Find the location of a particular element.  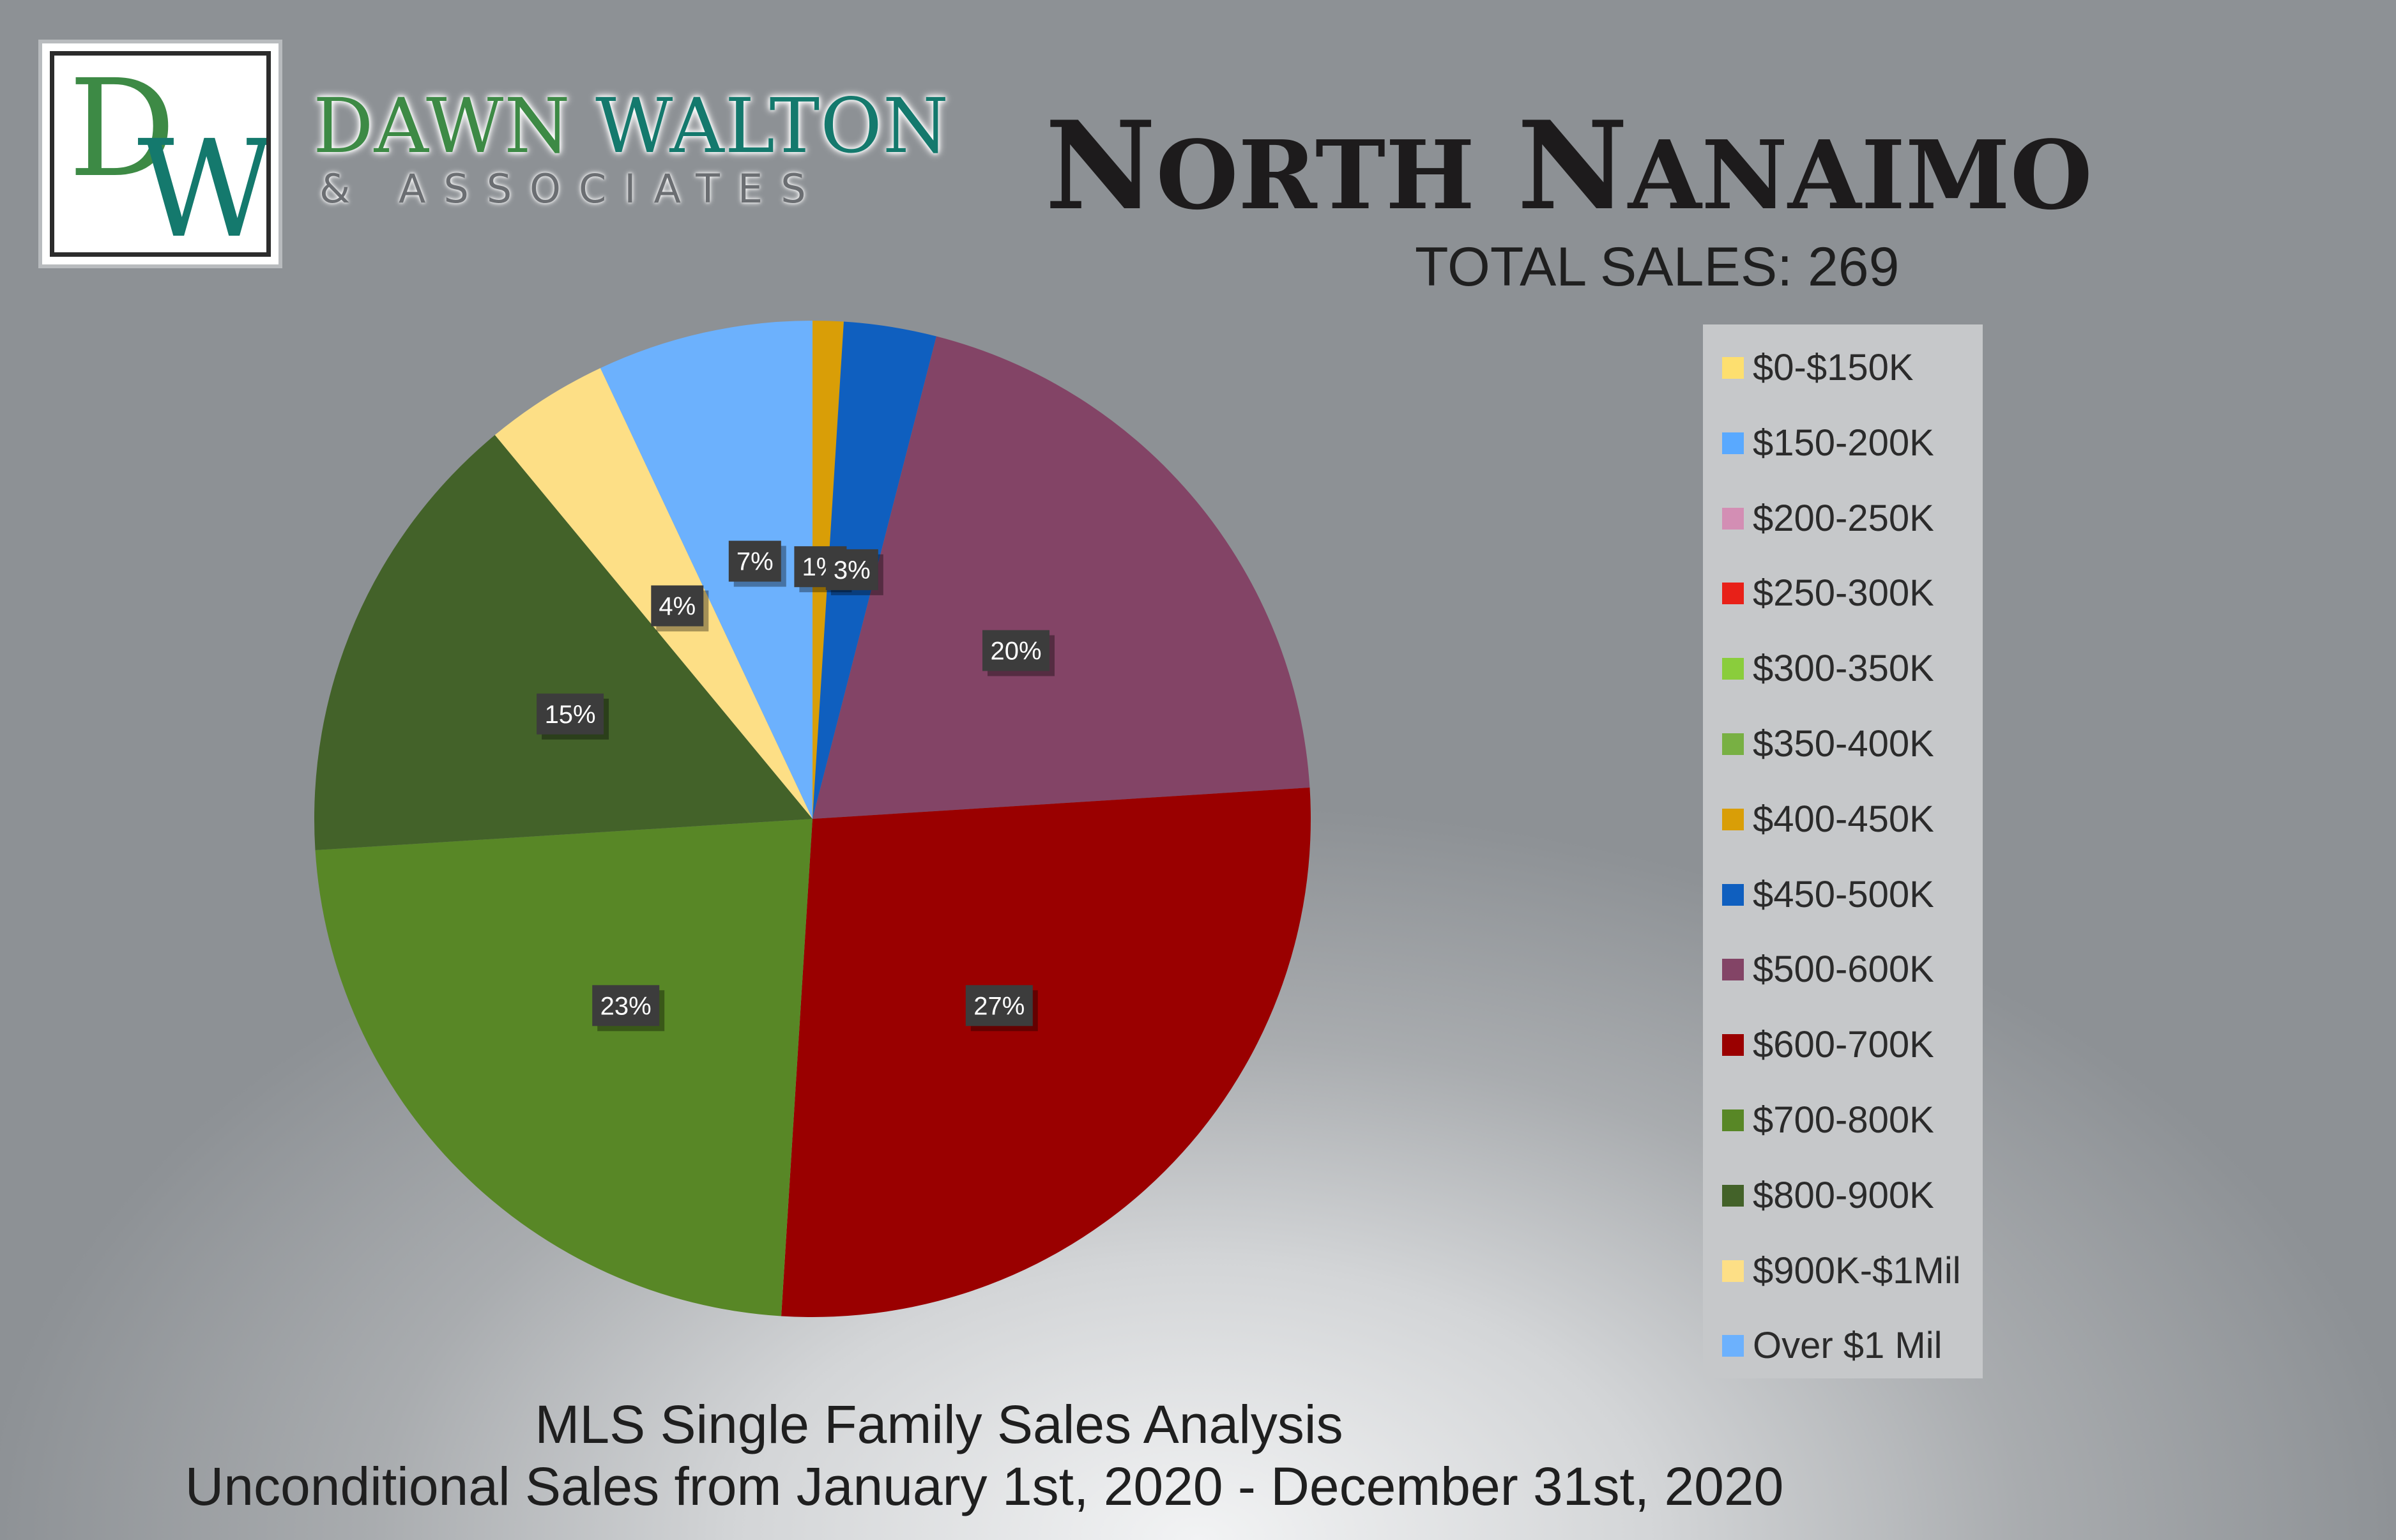

logo-monogram-frame: D W is located at coordinates (160, 154).